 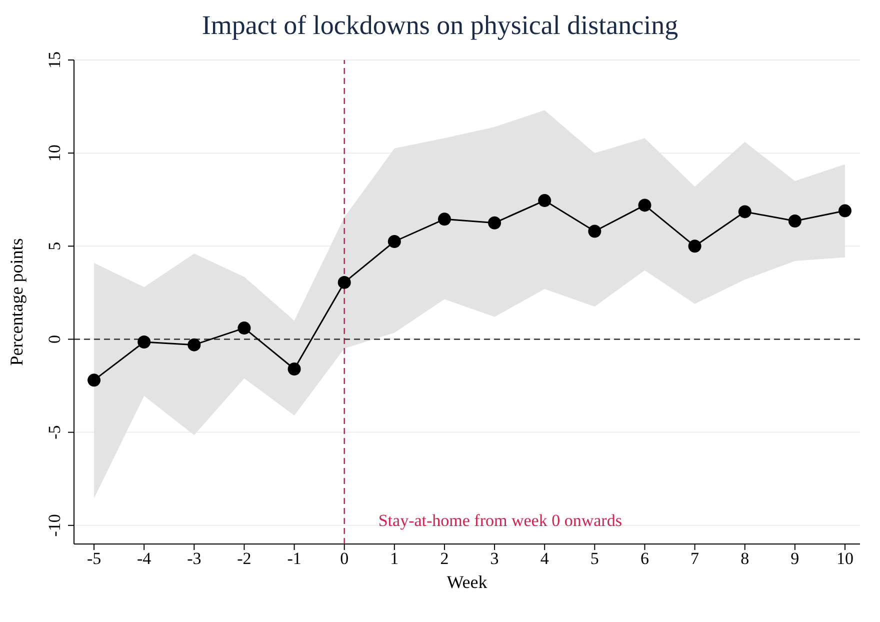 What do you see at coordinates (294, 558) in the screenshot?
I see `x-tick-label: -1` at bounding box center [294, 558].